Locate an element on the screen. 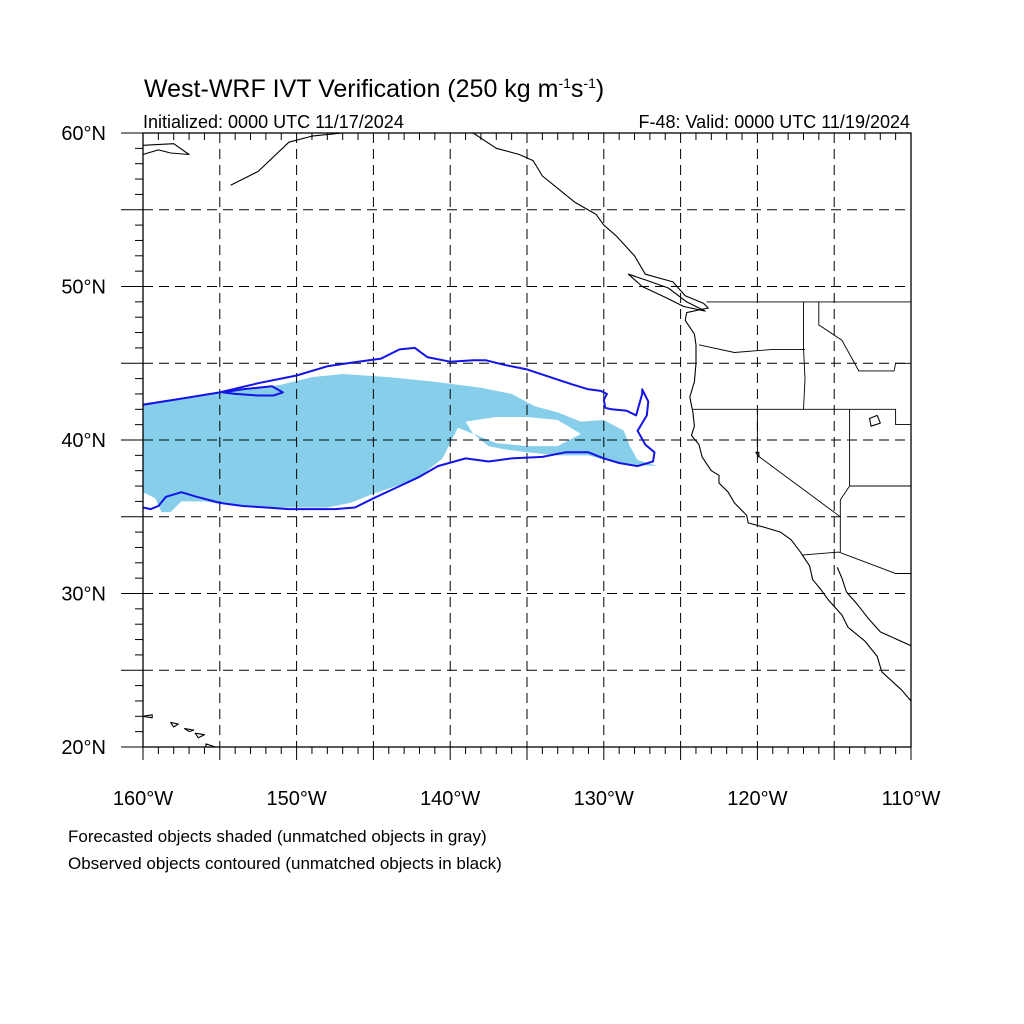 This screenshot has width=1024, height=1024. forecast-object-shaded is located at coordinates (400, 443).